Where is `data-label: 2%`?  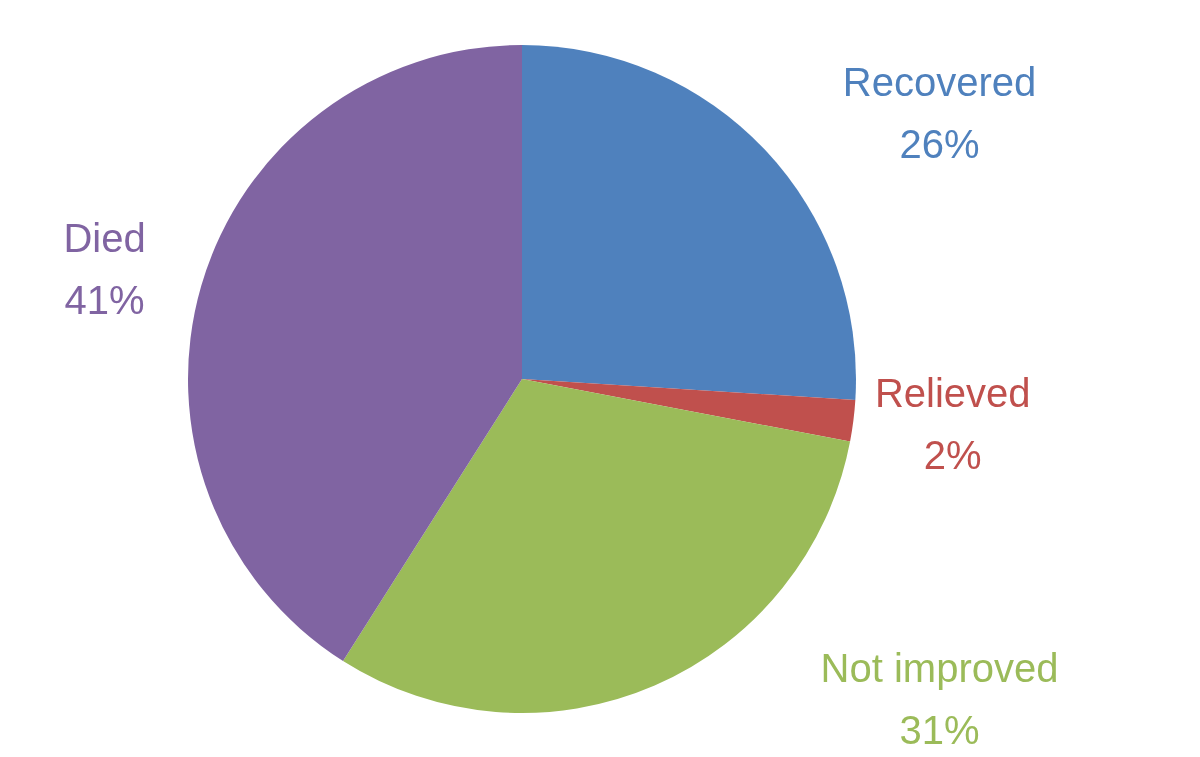
data-label: 2% is located at coordinates (952, 455).